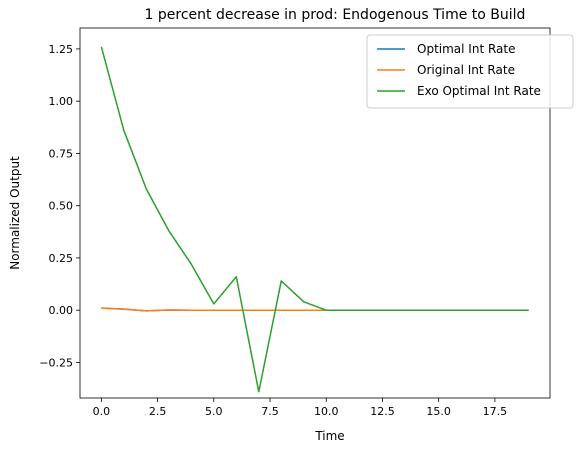 The width and height of the screenshot is (587, 453). I want to click on x-tick-label: 12.5, so click(382, 411).